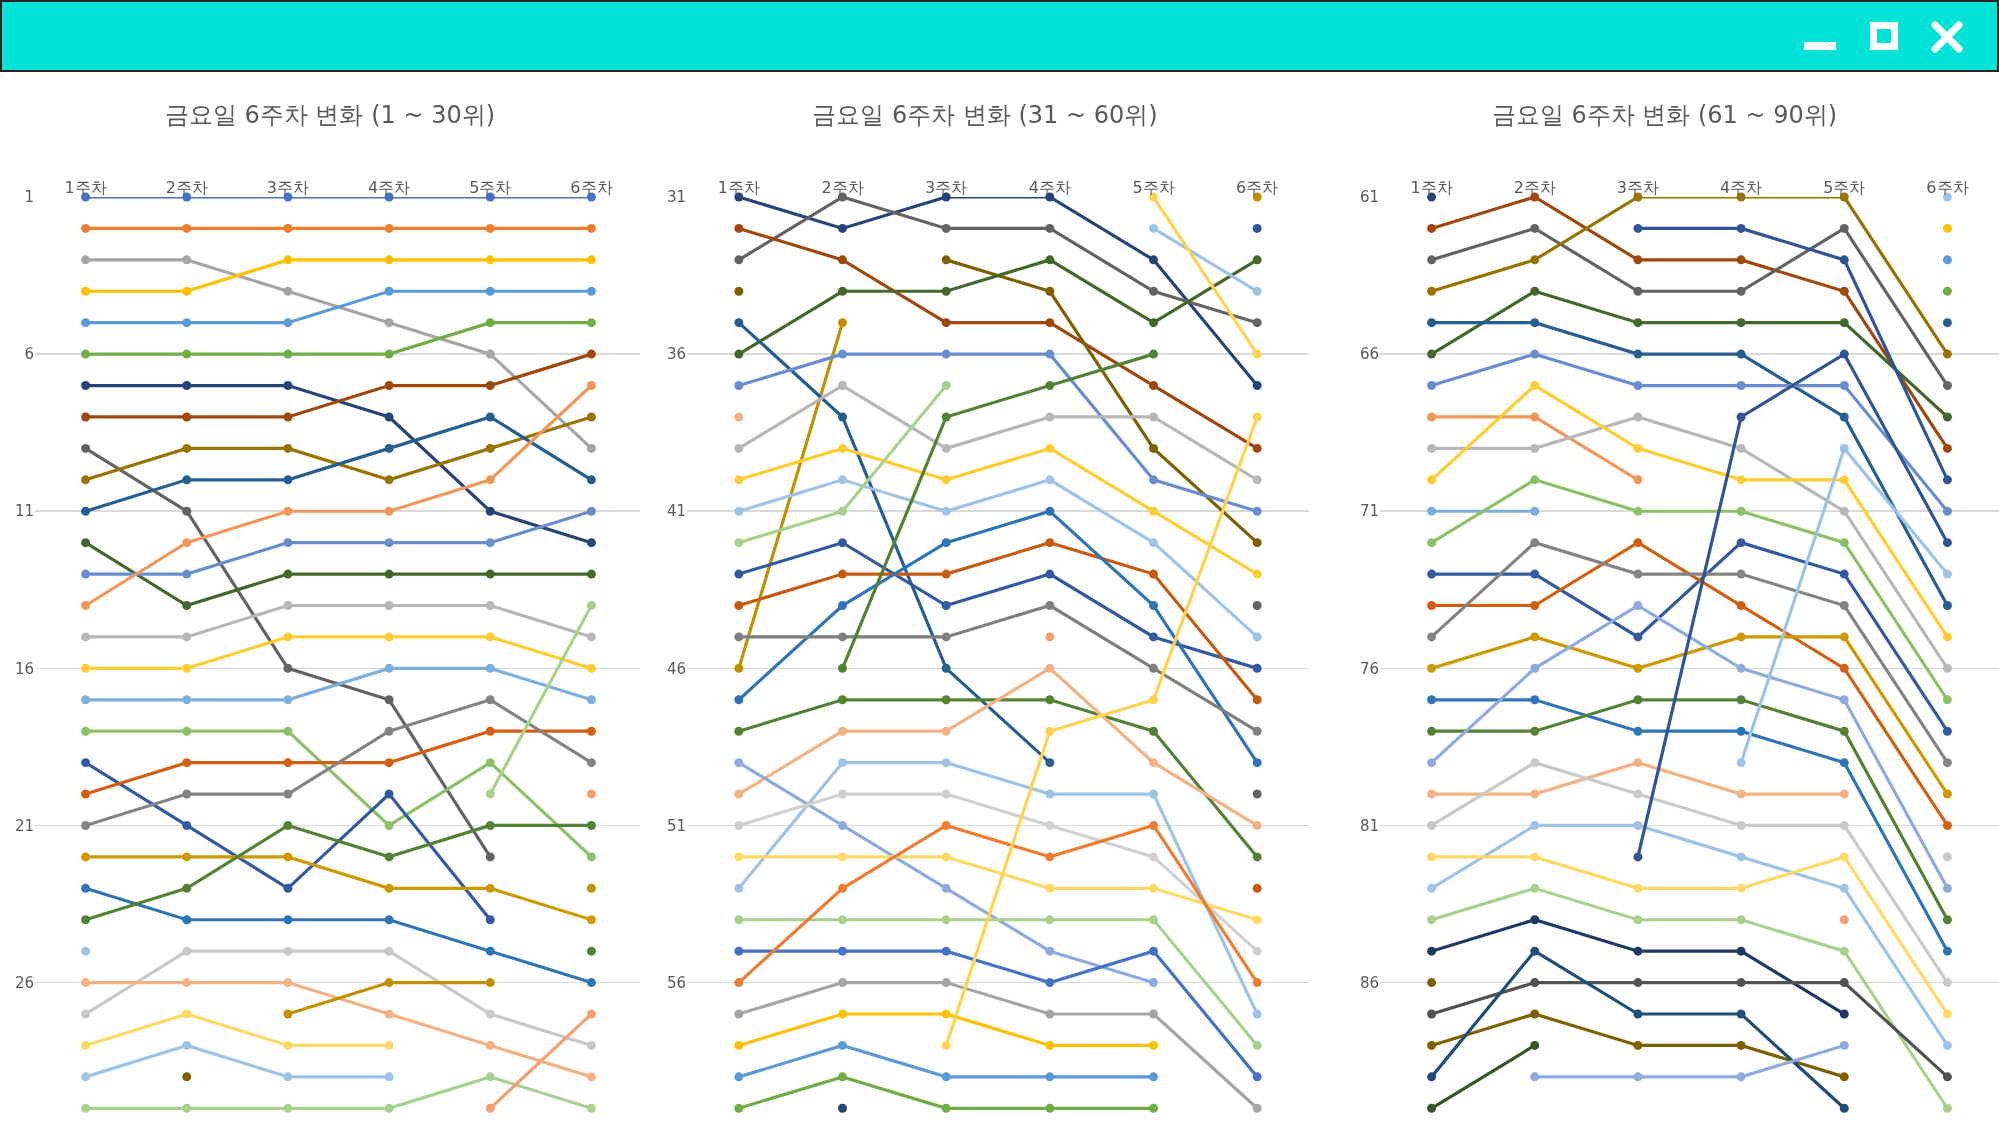  I want to click on x-tick-label: 4주차, so click(1741, 187).